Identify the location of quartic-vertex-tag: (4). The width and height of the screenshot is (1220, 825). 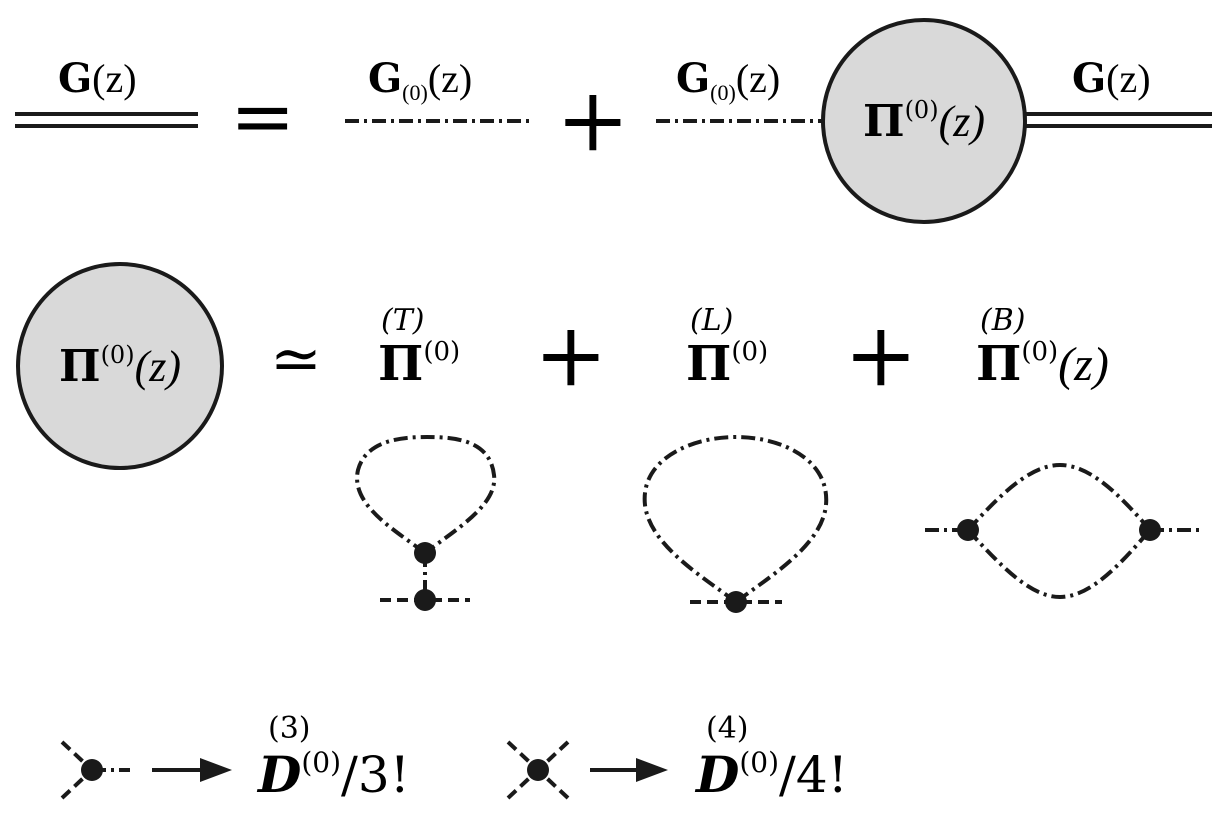
(727, 728).